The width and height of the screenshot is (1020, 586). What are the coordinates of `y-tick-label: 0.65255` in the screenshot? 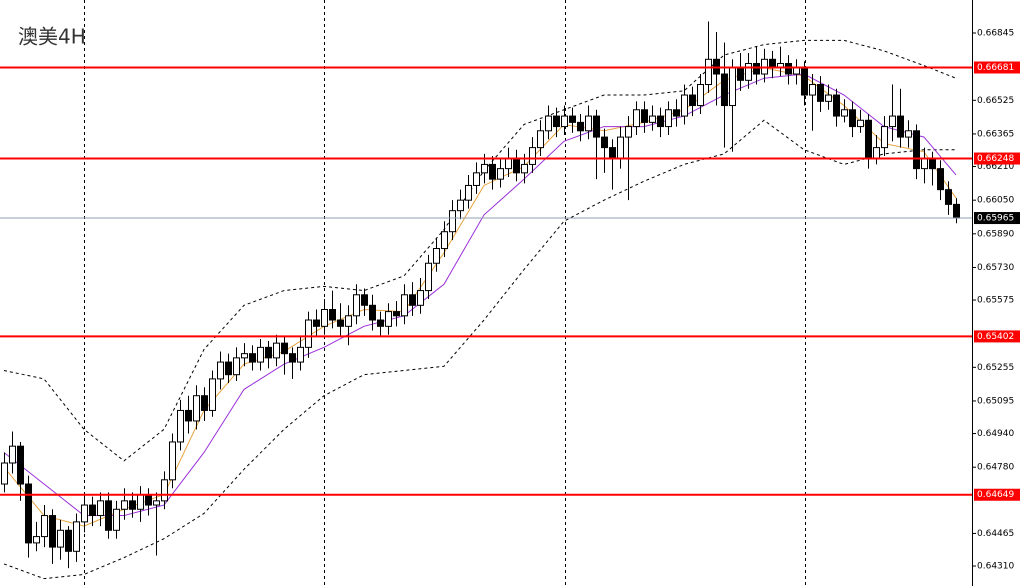 It's located at (995, 368).